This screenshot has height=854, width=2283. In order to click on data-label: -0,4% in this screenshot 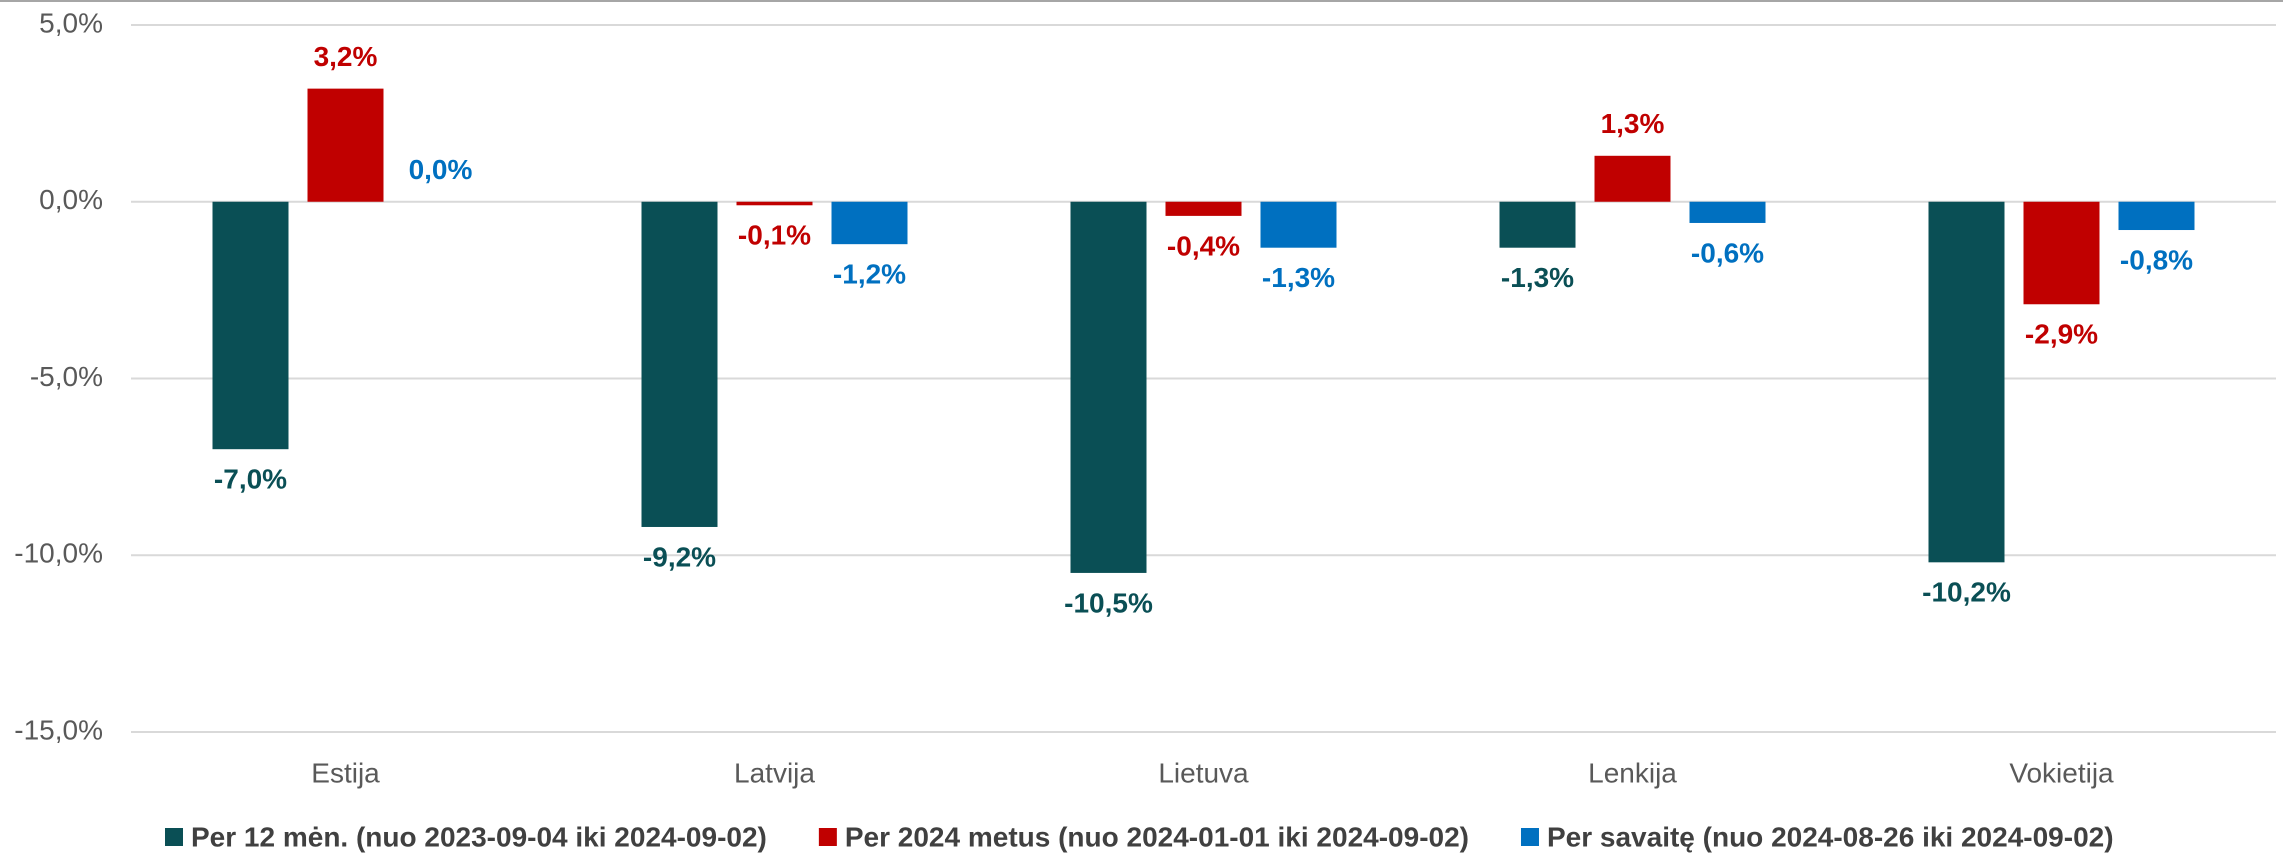, I will do `click(1203, 245)`.